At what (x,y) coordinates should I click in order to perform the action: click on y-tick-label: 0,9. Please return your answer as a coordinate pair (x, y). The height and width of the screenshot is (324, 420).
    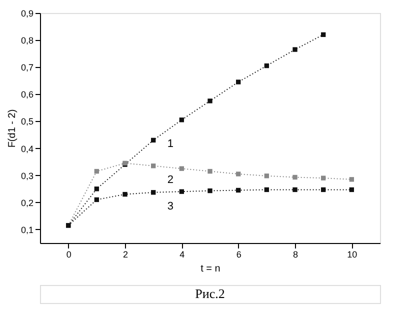
    Looking at the image, I should click on (27, 13).